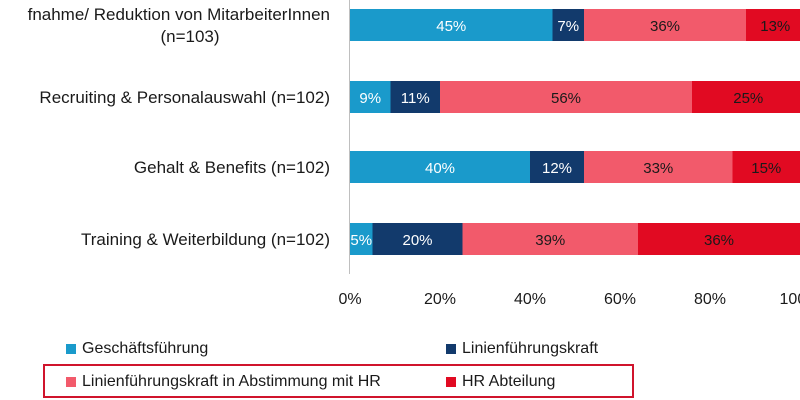 Image resolution: width=800 pixels, height=400 pixels. I want to click on data-label-hr-abteilung-3: 15%, so click(766, 168).